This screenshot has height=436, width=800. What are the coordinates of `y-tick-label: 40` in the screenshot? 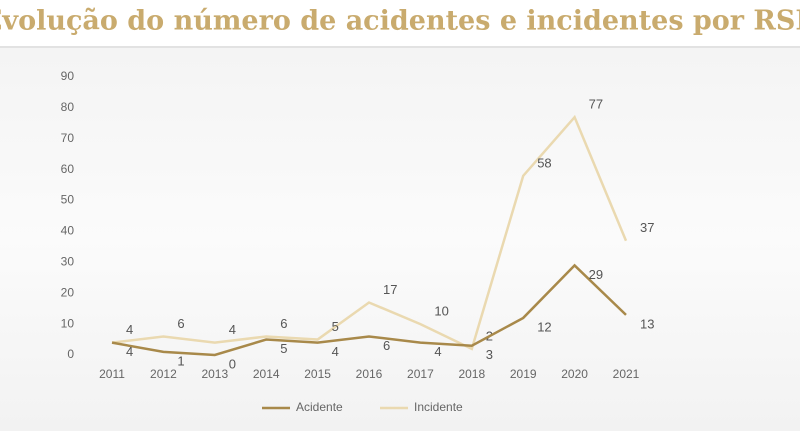 It's located at (68, 231).